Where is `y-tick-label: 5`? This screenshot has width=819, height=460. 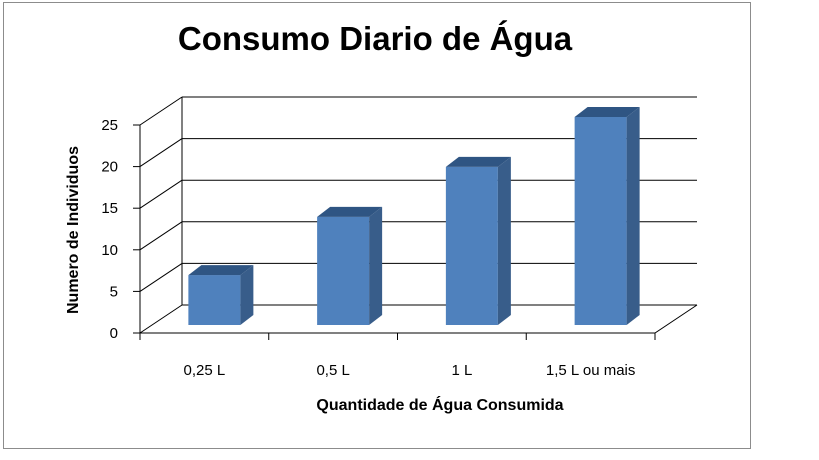
y-tick-label: 5 is located at coordinates (114, 291).